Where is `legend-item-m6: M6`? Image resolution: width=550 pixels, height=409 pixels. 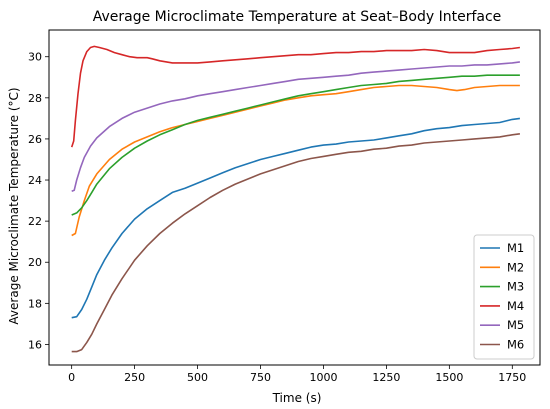 legend-item-m6: M6 is located at coordinates (502, 345).